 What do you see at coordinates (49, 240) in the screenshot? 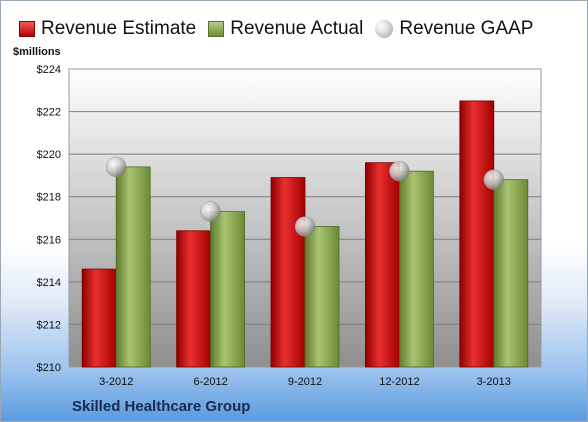
I see `y-tick-label: $216` at bounding box center [49, 240].